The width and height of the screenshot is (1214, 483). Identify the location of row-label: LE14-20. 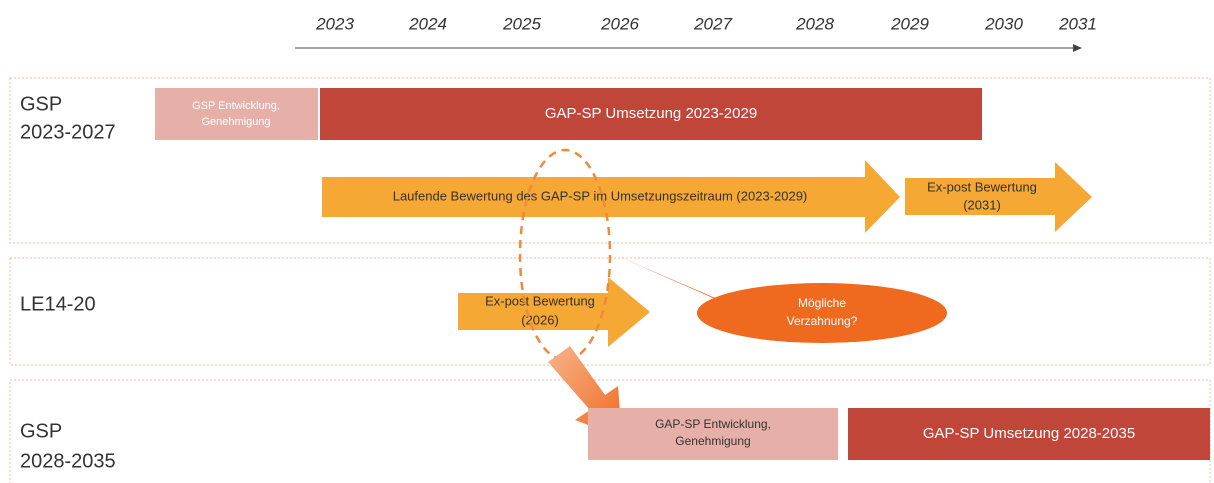
(58, 304).